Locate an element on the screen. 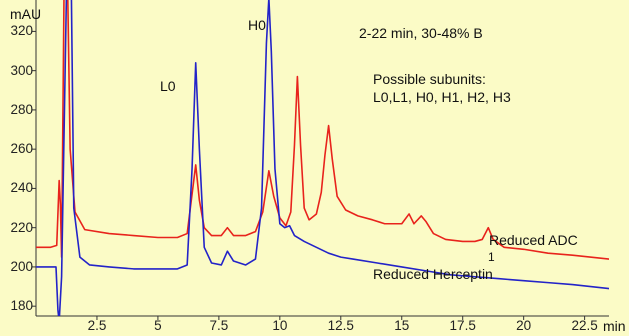 The height and width of the screenshot is (336, 629). x-axis-label: min is located at coordinates (614, 326).